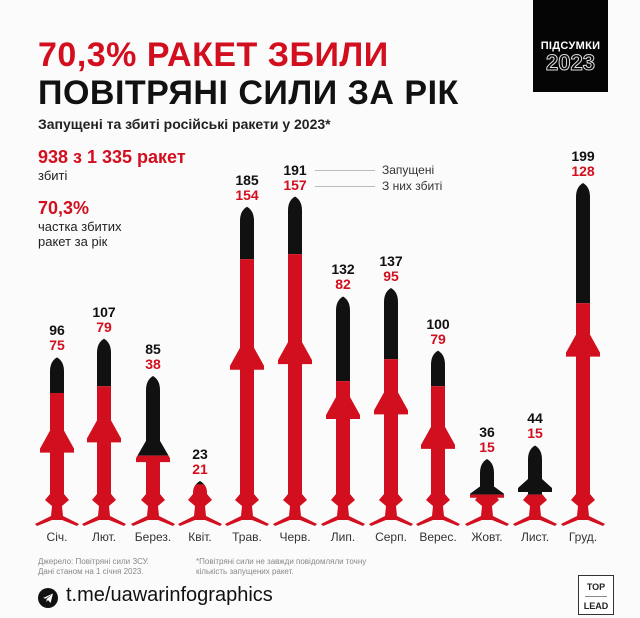 This screenshot has height=618, width=640. Describe the element at coordinates (80, 226) in the screenshot. I see `share-stat-label-1: частка збитих` at that location.